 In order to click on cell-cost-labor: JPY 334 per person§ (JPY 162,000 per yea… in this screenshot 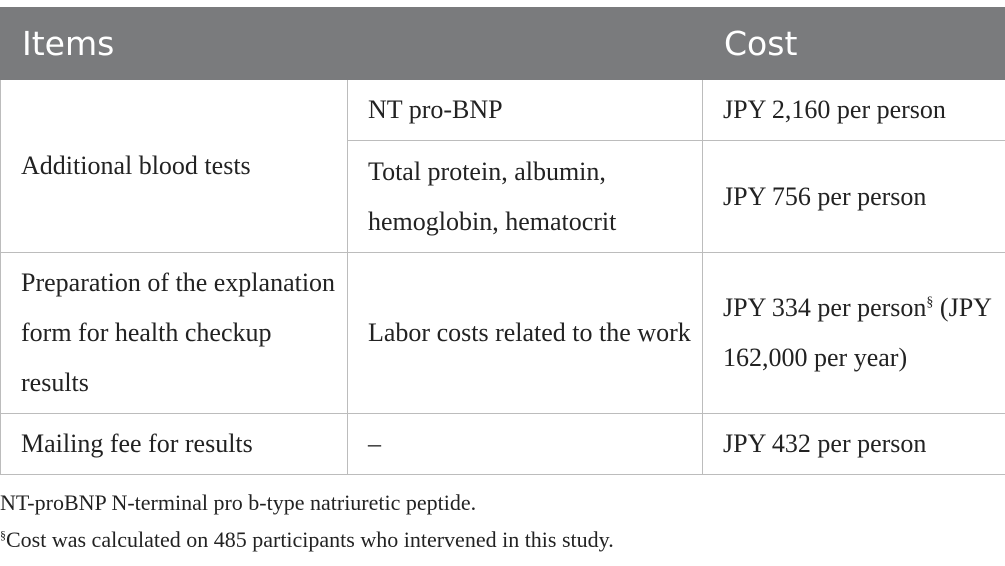, I will do `click(853, 333)`.